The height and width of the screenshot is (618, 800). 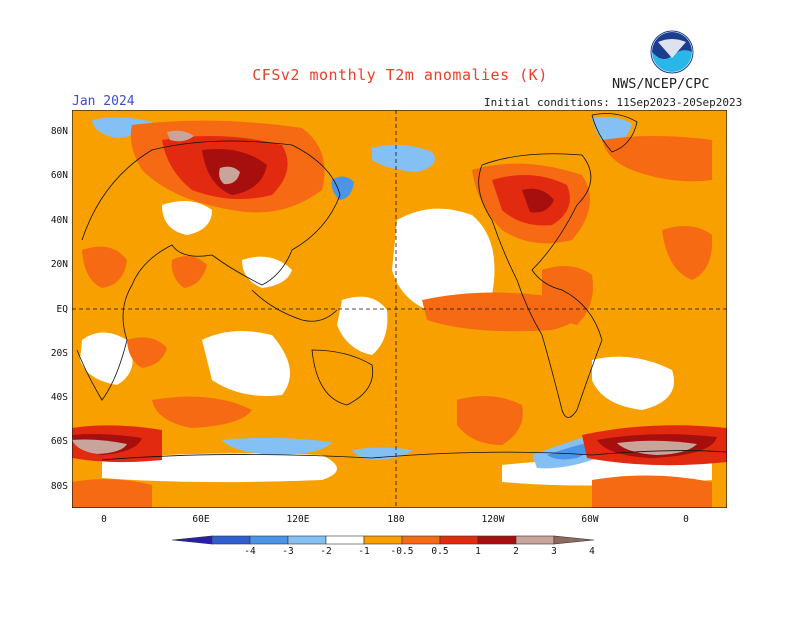 I want to click on colorbar-label: 2, so click(x=516, y=551).